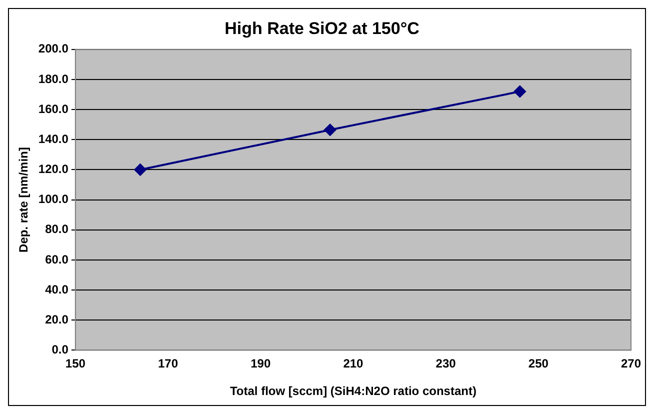 Image resolution: width=654 pixels, height=414 pixels. What do you see at coordinates (538, 363) in the screenshot?
I see `x-tick-label: 250` at bounding box center [538, 363].